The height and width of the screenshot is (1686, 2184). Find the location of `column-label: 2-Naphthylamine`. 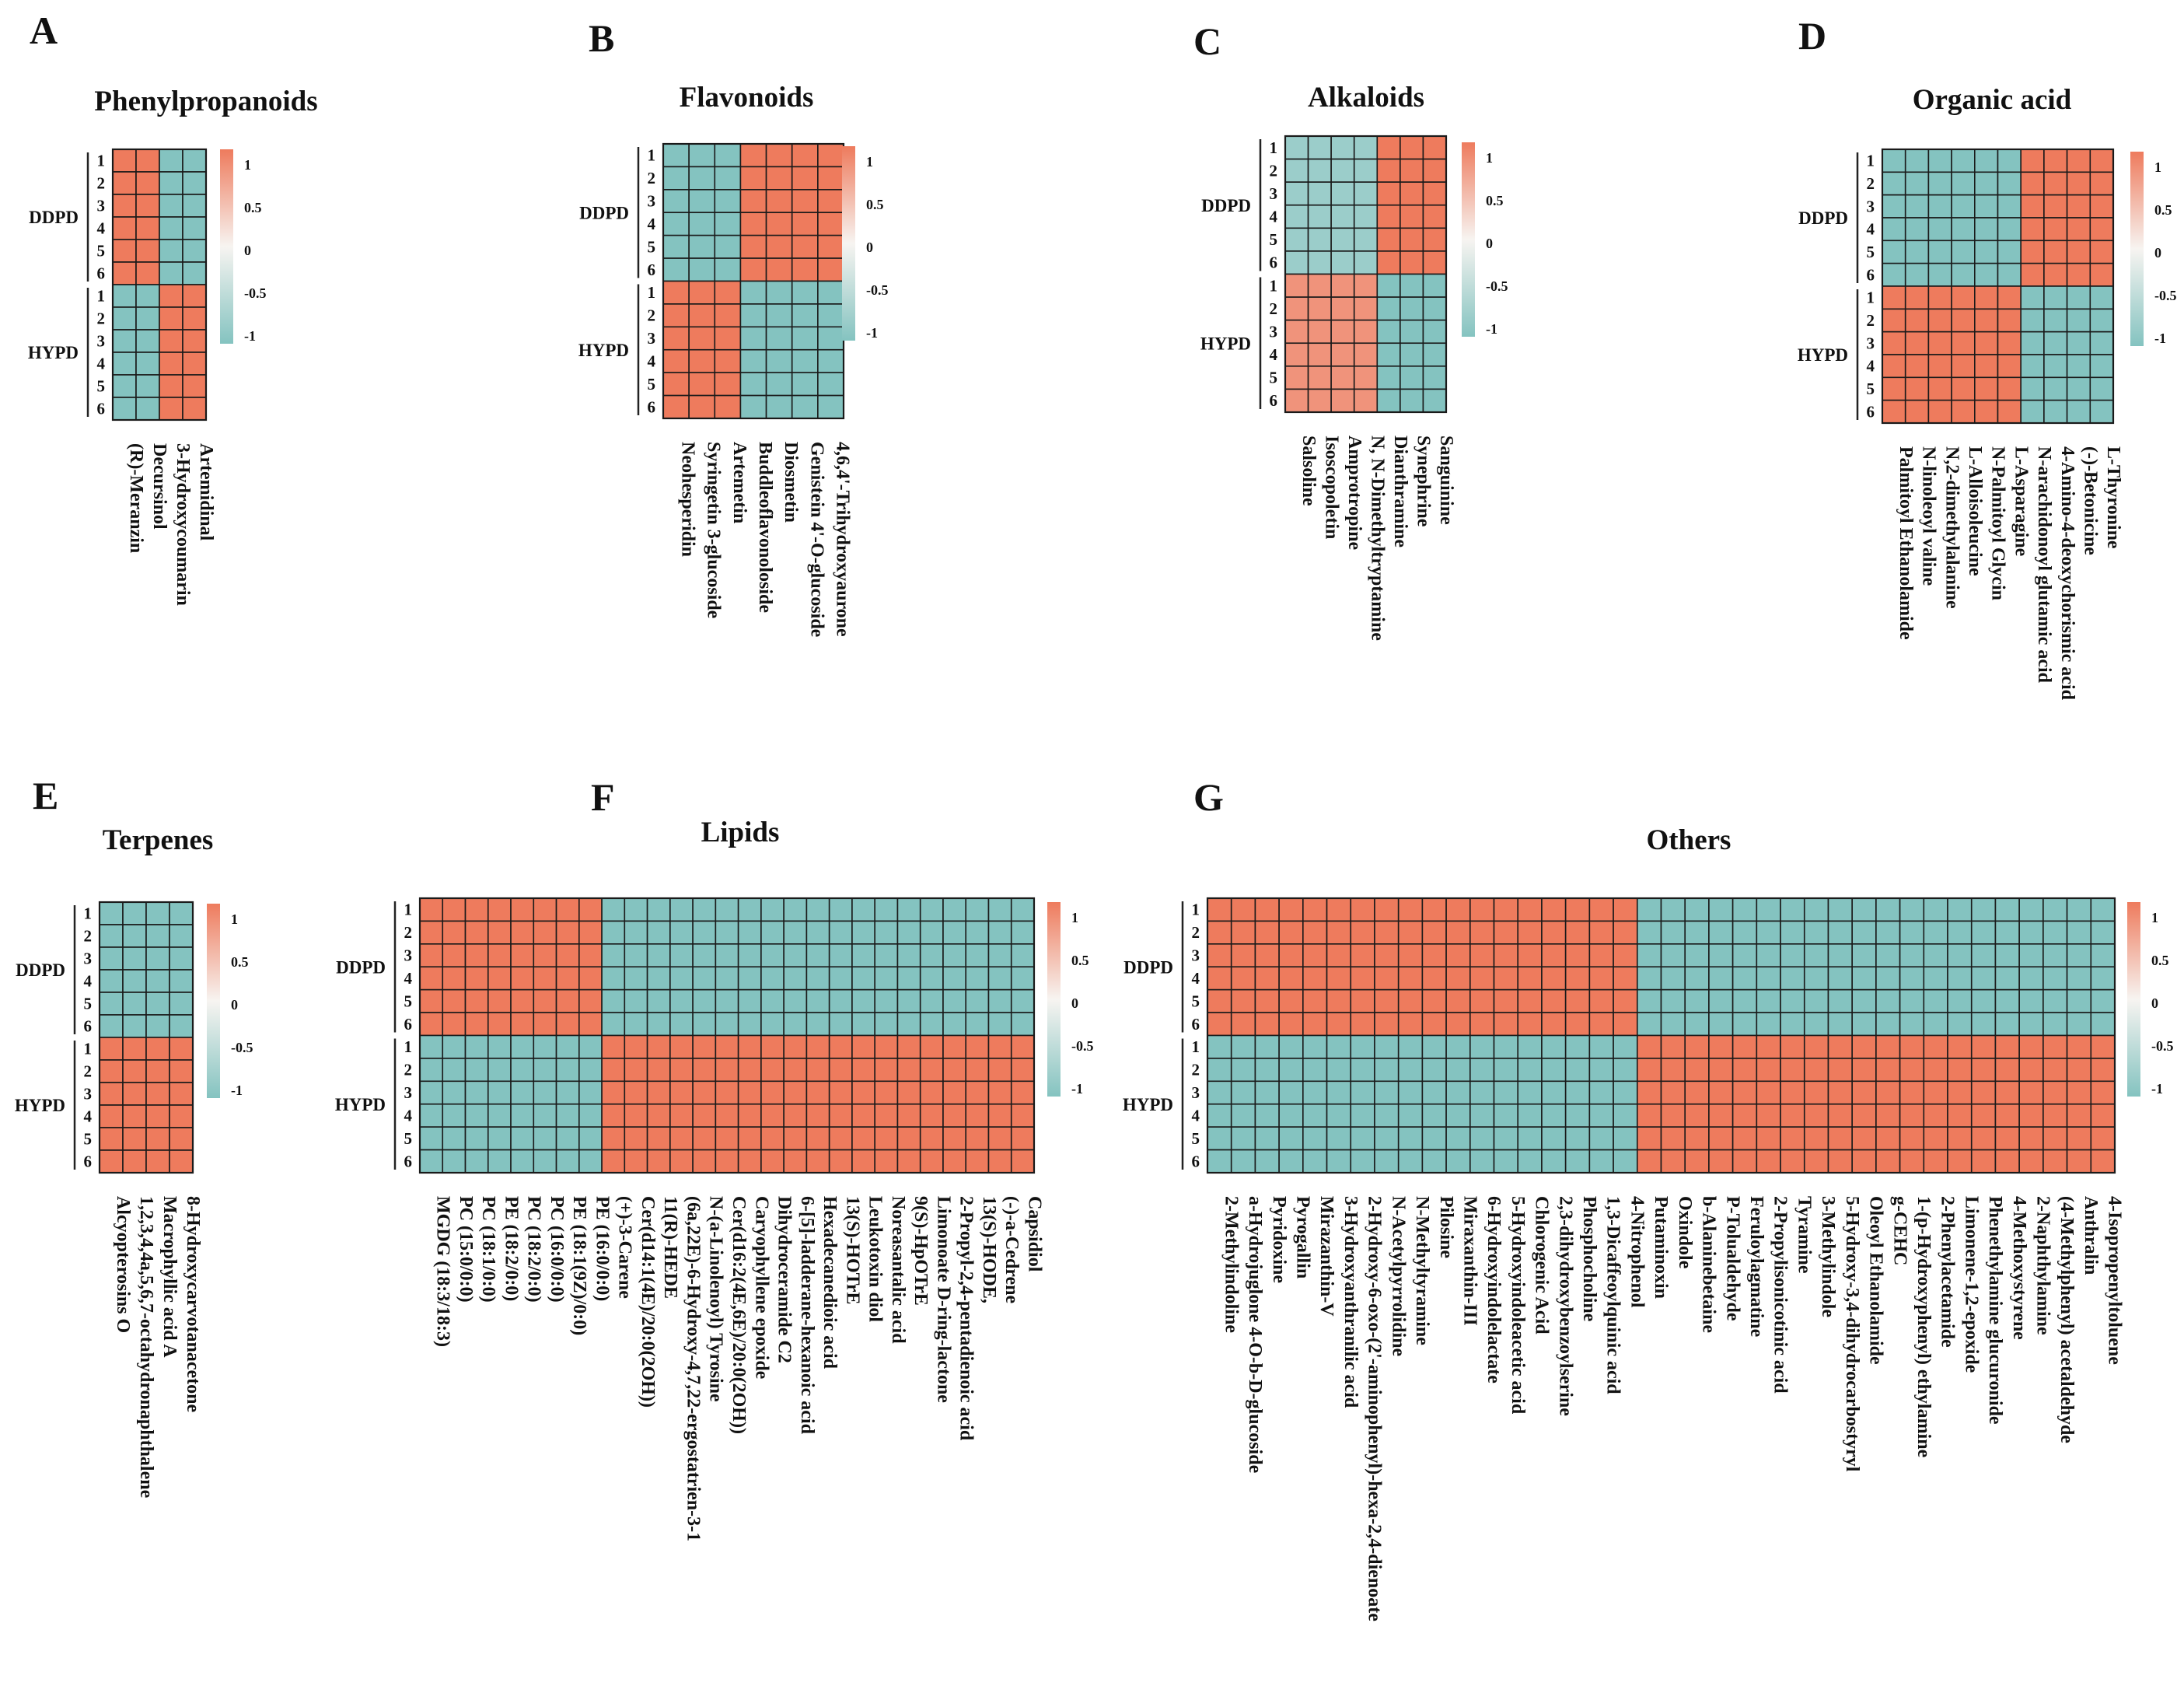

column-label: 2-Naphthylamine is located at coordinates (2043, 1265).